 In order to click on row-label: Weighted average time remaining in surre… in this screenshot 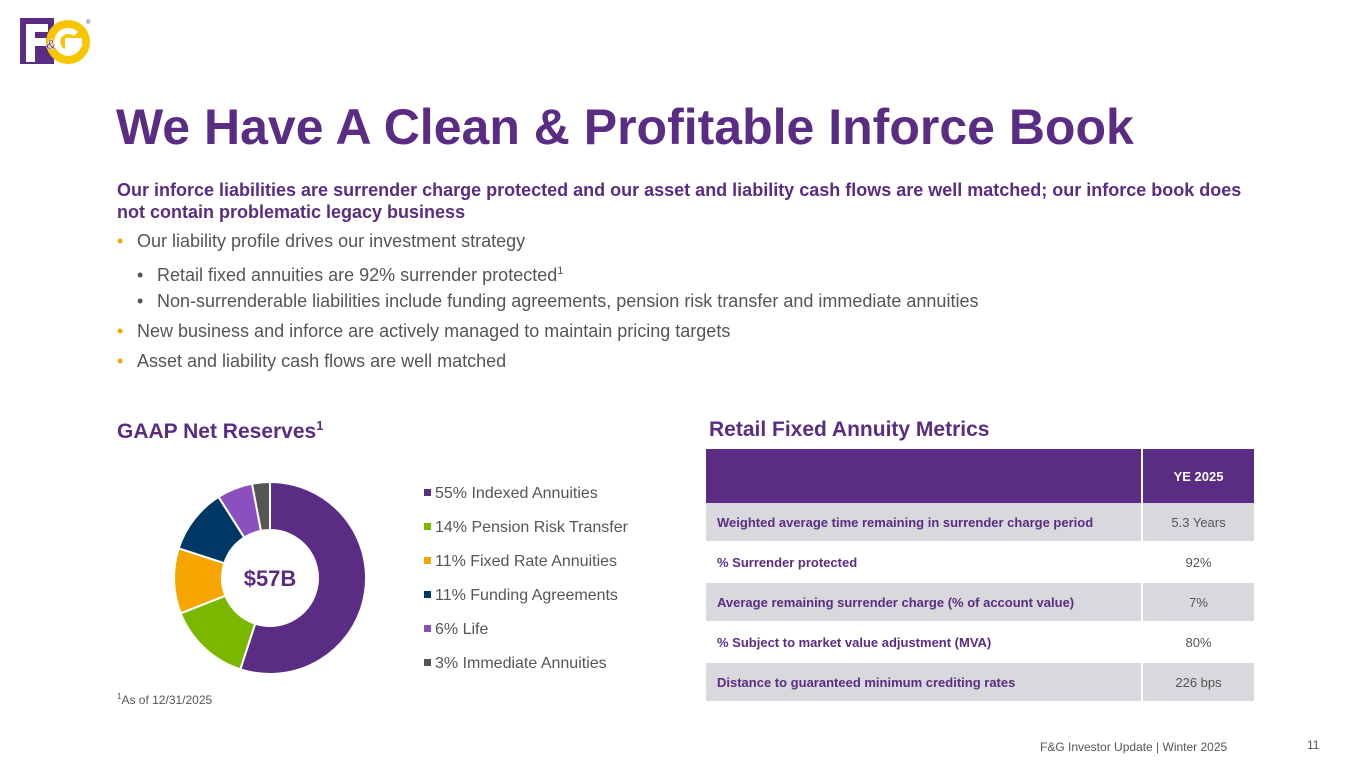, I will do `click(924, 523)`.